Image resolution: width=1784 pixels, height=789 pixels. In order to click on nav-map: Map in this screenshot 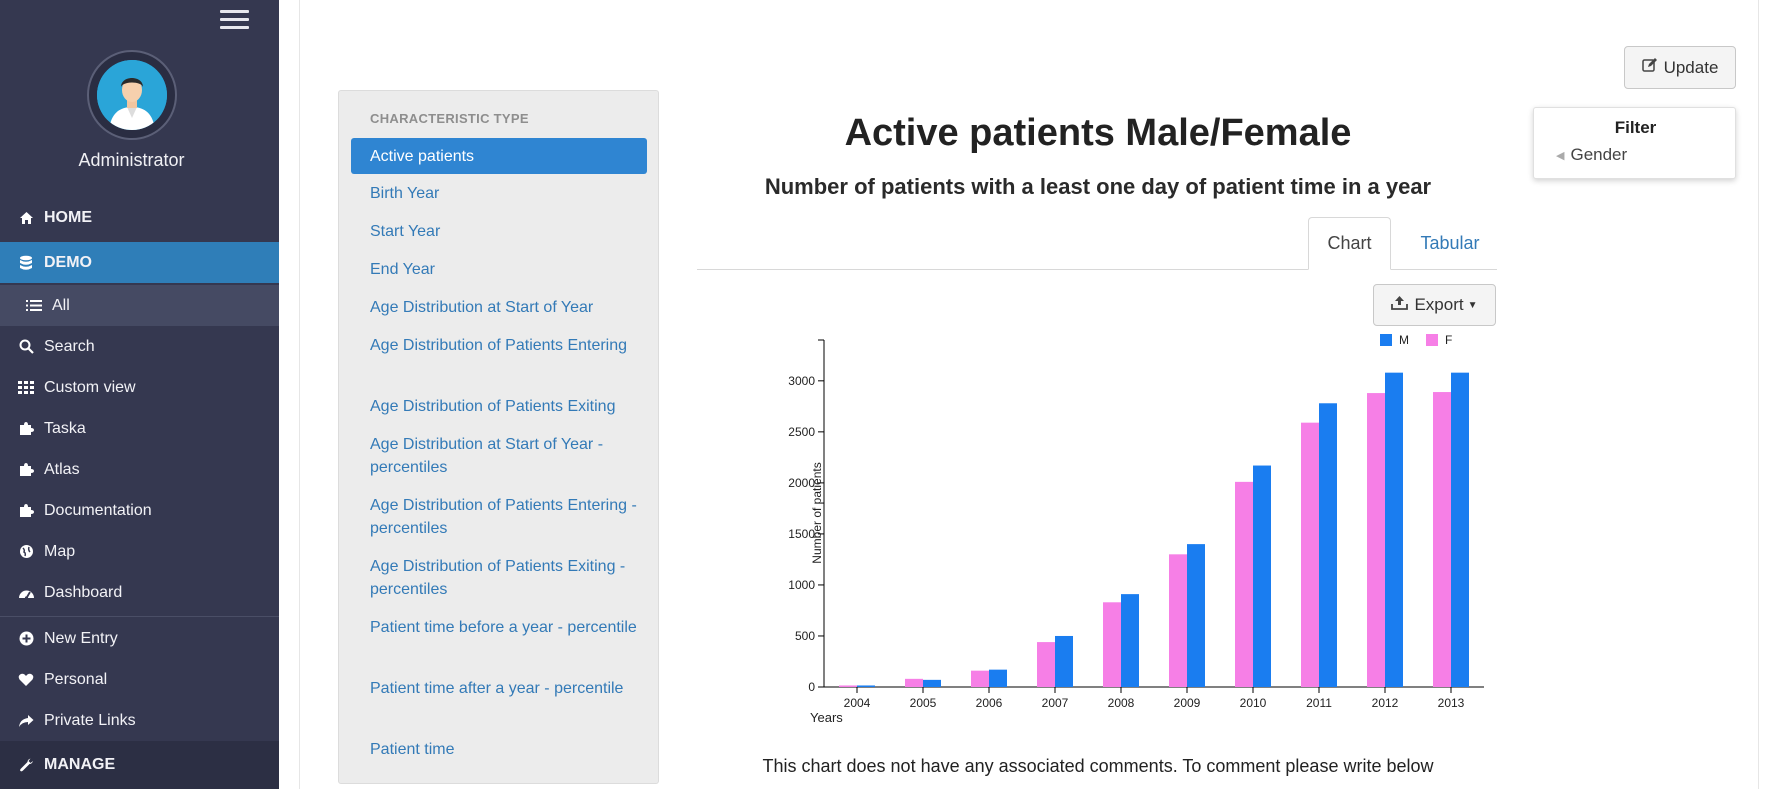, I will do `click(139, 551)`.